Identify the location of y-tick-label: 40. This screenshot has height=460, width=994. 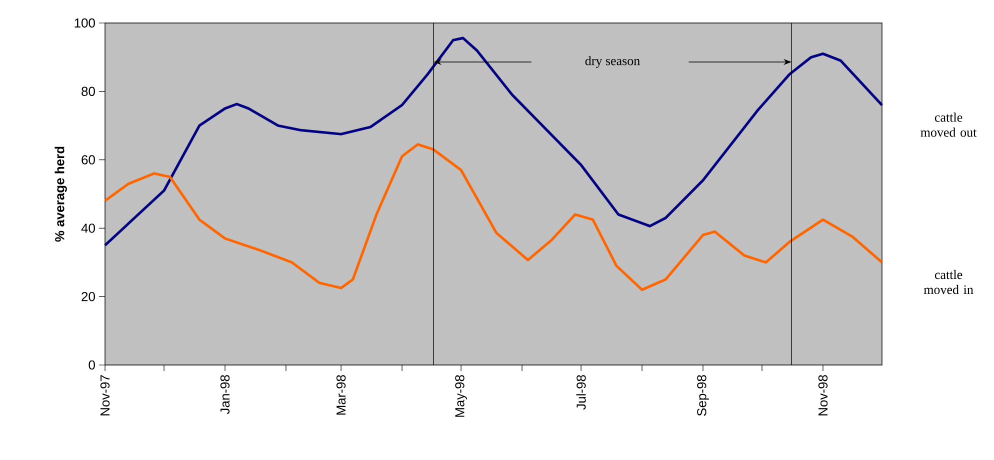
(88, 228).